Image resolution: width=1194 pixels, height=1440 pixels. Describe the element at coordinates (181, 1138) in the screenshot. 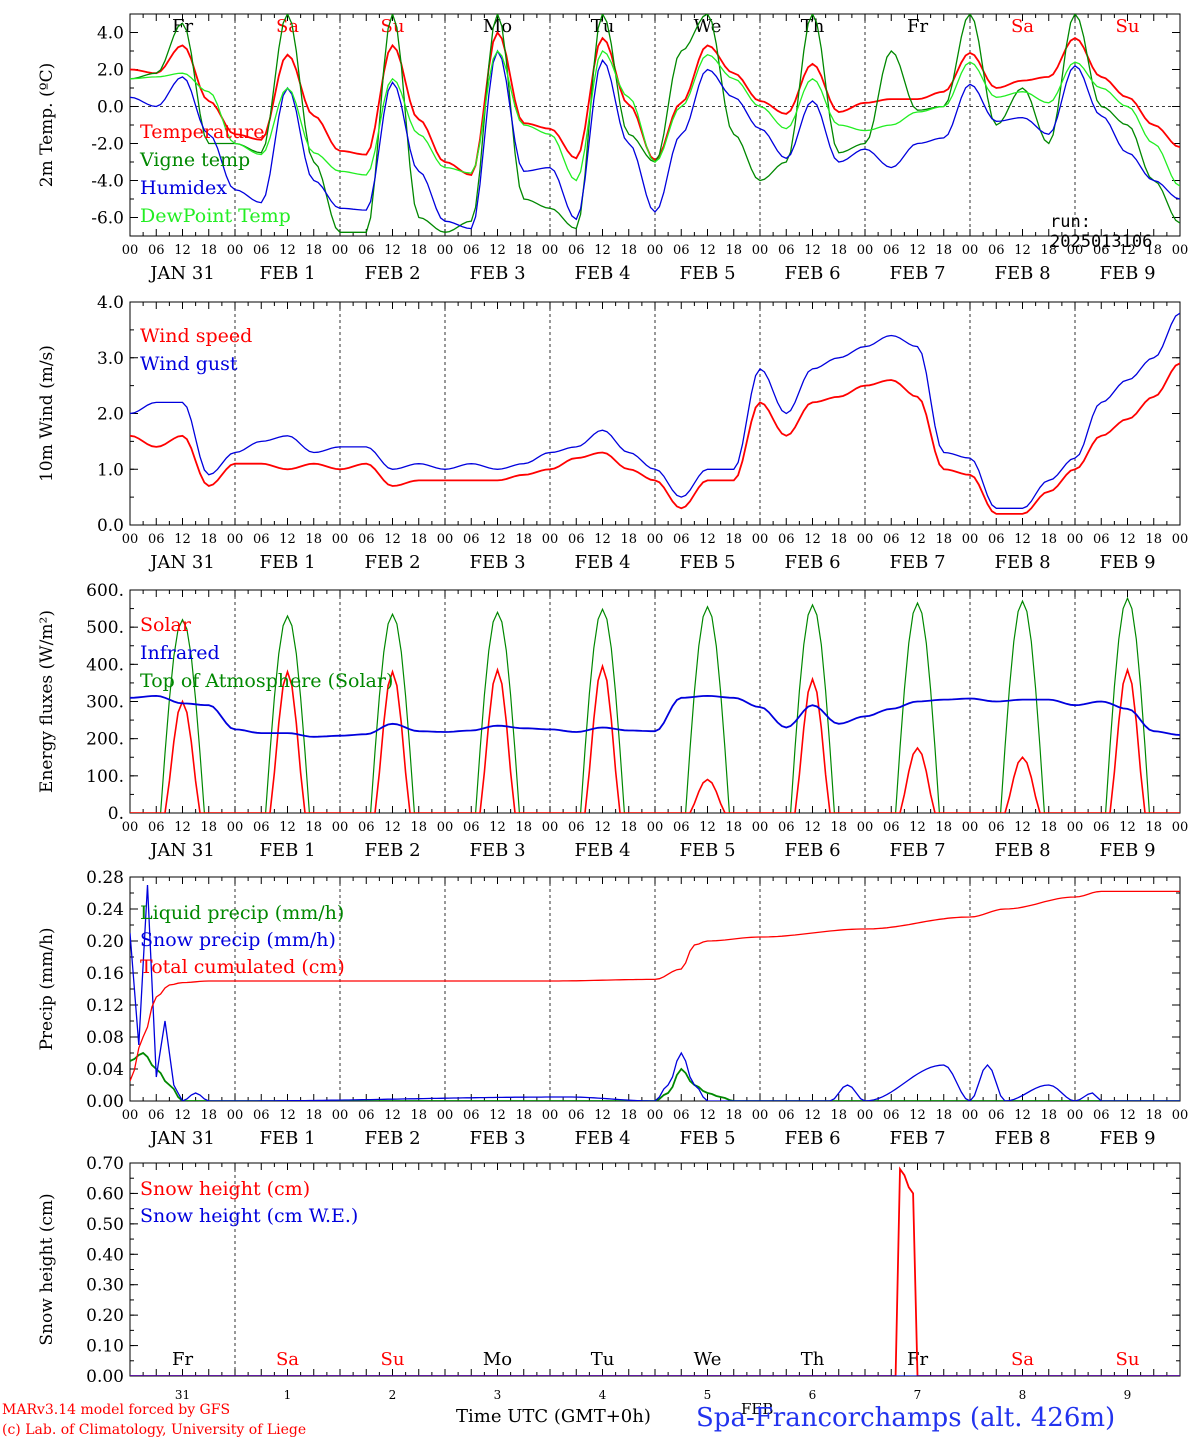

I see `date-label: JAN 31` at that location.